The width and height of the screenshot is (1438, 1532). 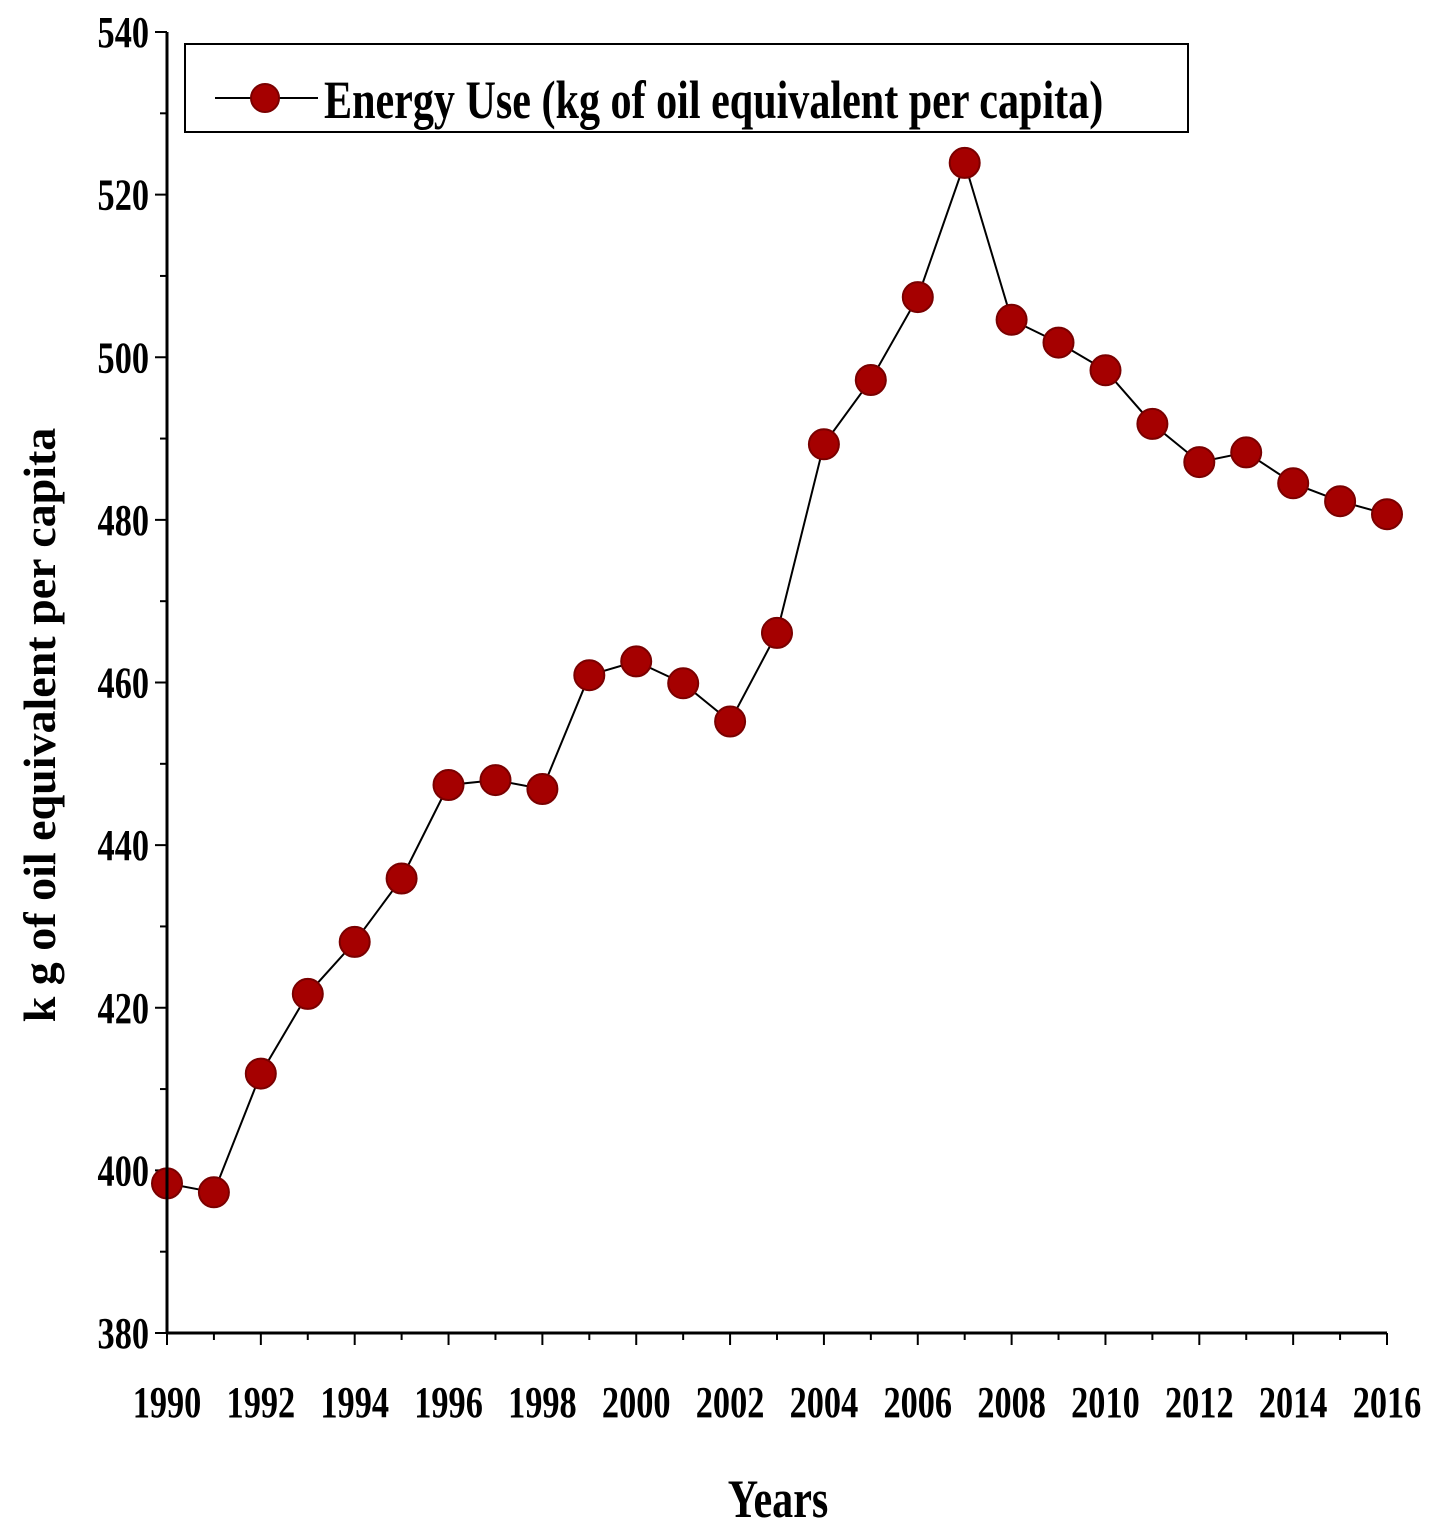 I want to click on y-tick-label: 480, so click(x=123, y=520).